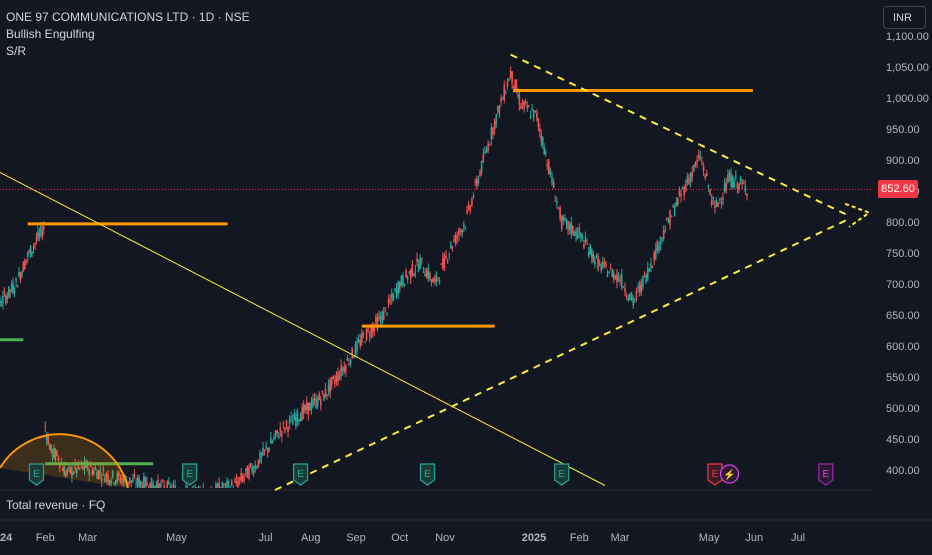 Image resolution: width=932 pixels, height=555 pixels. I want to click on x-tick-label: Aug, so click(311, 538).